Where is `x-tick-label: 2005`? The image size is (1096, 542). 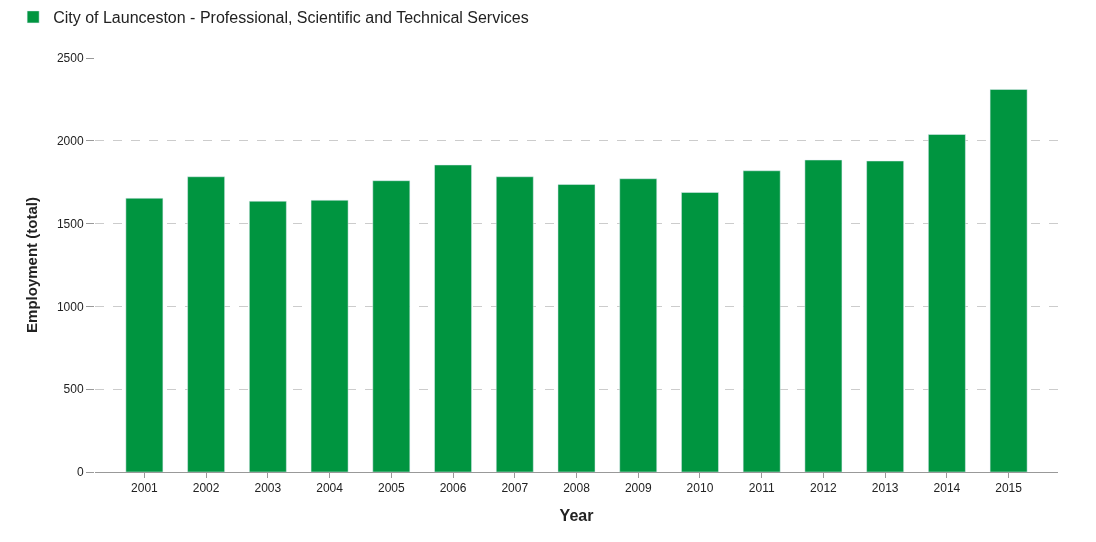 x-tick-label: 2005 is located at coordinates (391, 488).